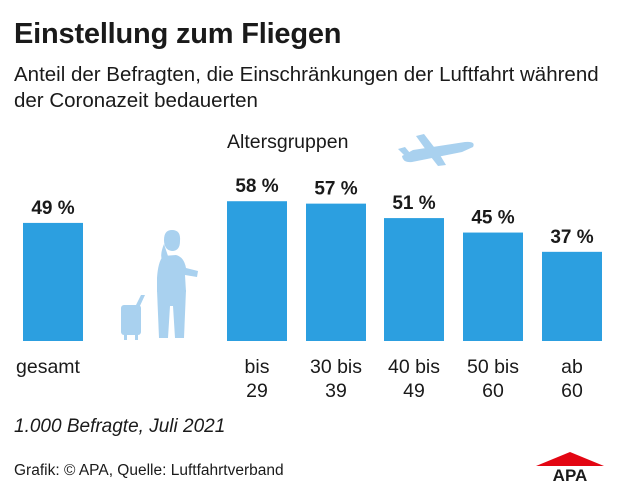 This screenshot has height=493, width=620. Describe the element at coordinates (336, 379) in the screenshot. I see `category-label-2: 30 bis 39` at that location.